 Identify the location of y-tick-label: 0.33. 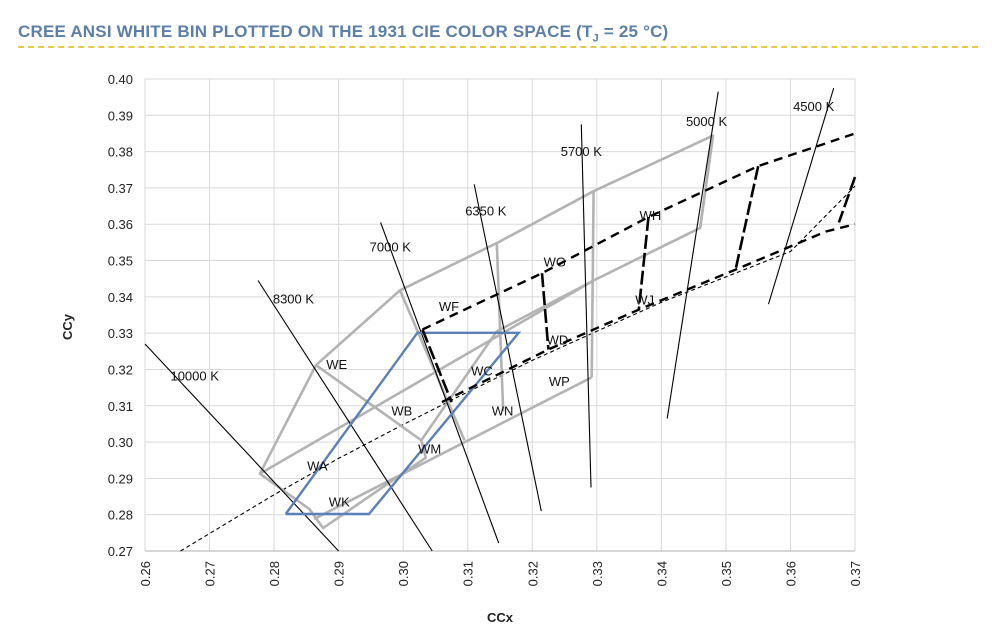
(120, 333).